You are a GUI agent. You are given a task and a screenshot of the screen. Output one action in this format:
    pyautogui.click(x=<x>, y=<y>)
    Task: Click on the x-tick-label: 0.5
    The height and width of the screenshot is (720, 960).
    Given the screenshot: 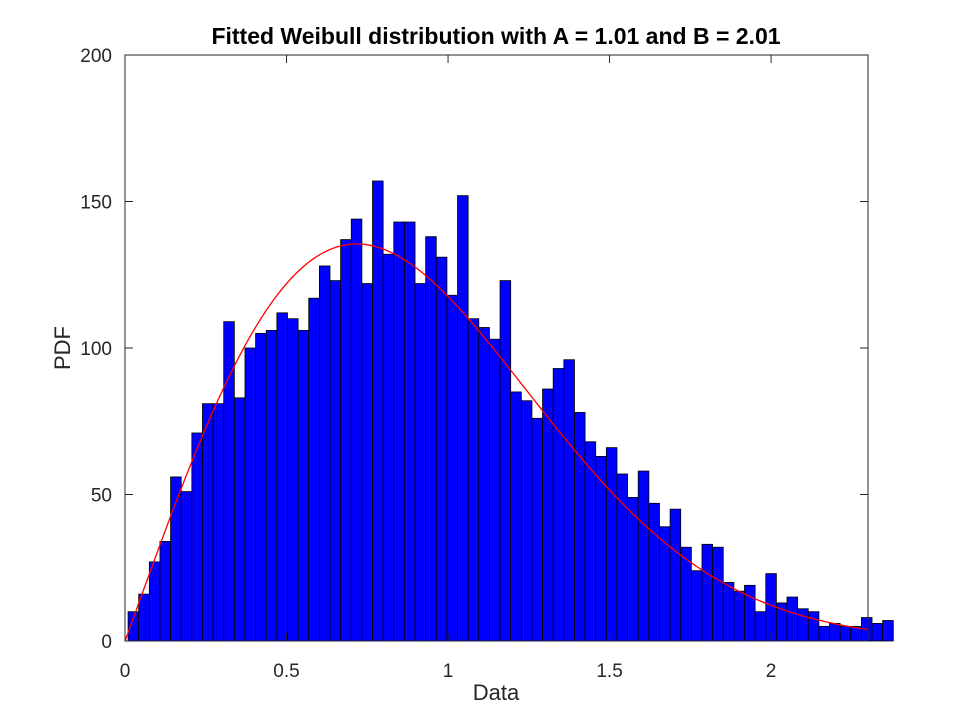 What is the action you would take?
    pyautogui.click(x=286, y=671)
    